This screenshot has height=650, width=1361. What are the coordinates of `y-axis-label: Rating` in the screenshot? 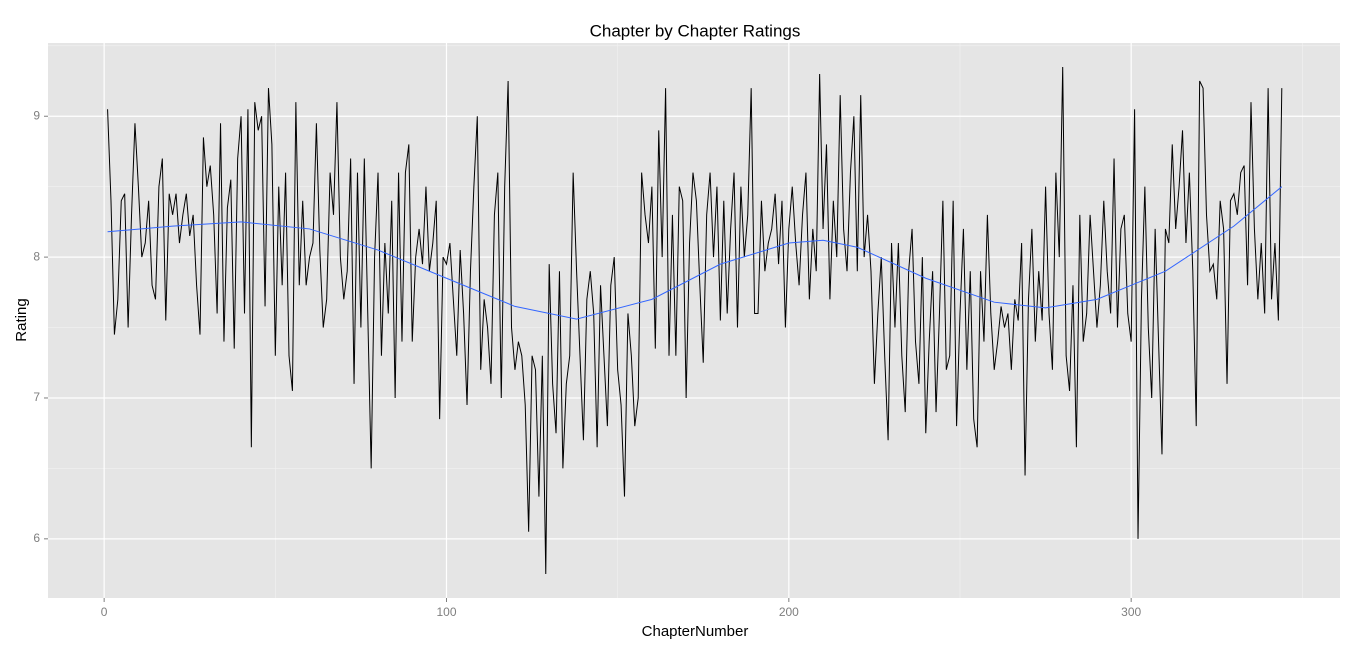 It's located at (21, 319).